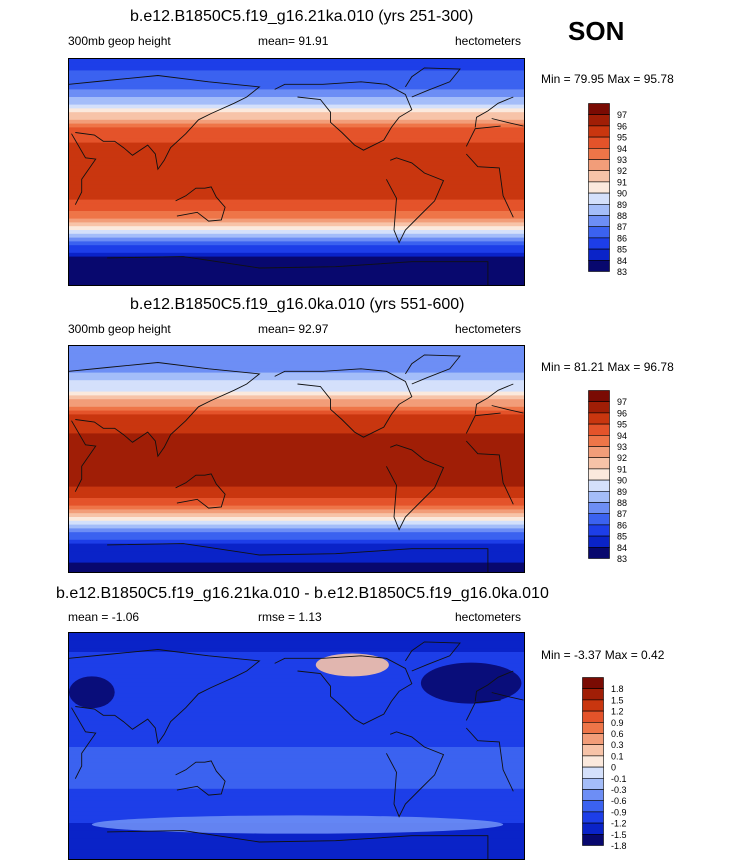  Describe the element at coordinates (619, 801) in the screenshot. I see `colorbar-tick-label: -0.6` at that location.